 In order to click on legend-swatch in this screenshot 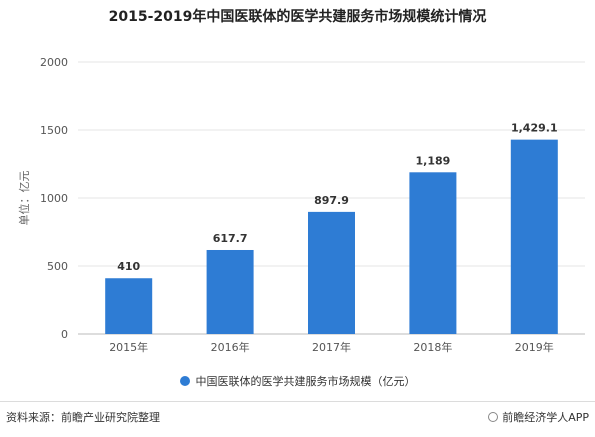, I will do `click(184, 381)`.